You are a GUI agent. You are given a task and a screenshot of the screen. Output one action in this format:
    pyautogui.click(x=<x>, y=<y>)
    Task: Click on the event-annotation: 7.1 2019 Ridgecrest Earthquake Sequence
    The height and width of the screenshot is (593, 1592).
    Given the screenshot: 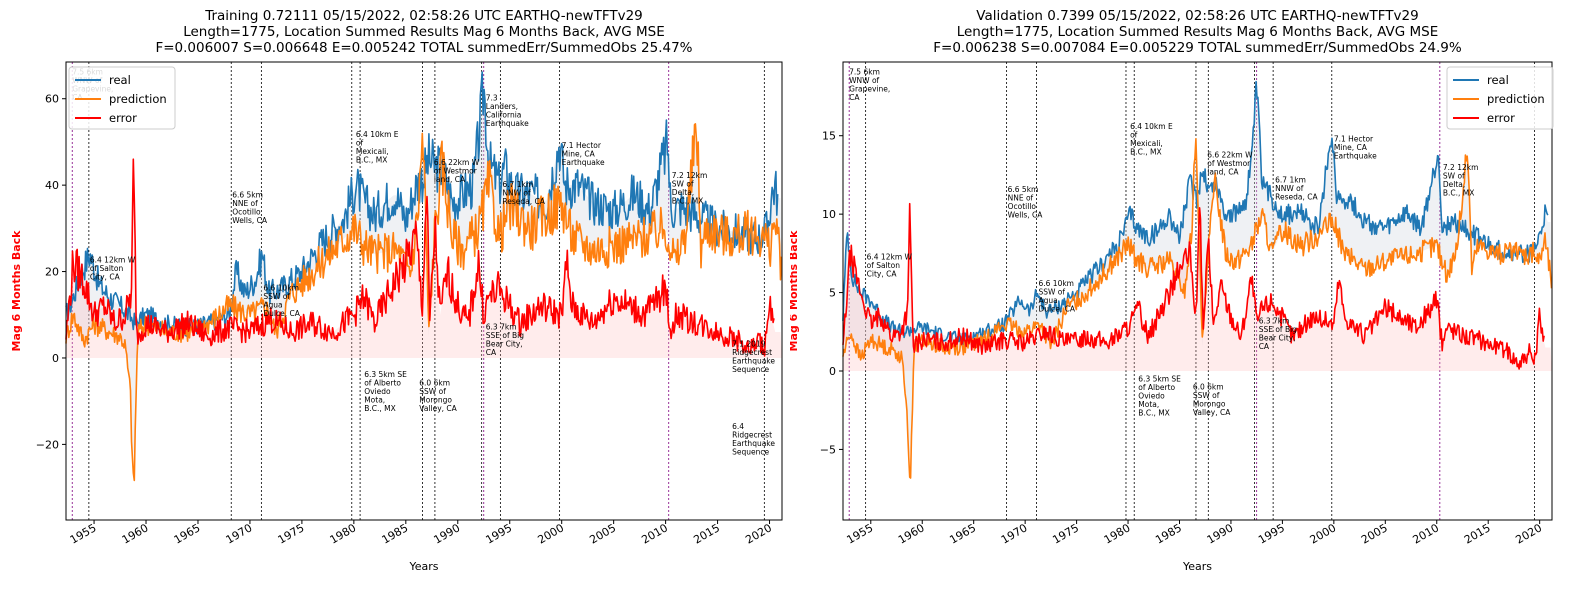 What is the action you would take?
    pyautogui.click(x=753, y=357)
    